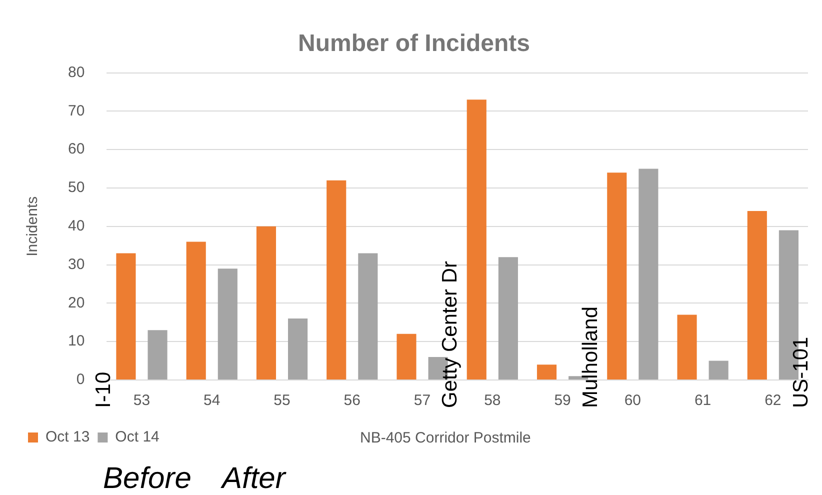 This screenshot has height=495, width=822. What do you see at coordinates (76, 264) in the screenshot?
I see `y-tick-label: 30` at bounding box center [76, 264].